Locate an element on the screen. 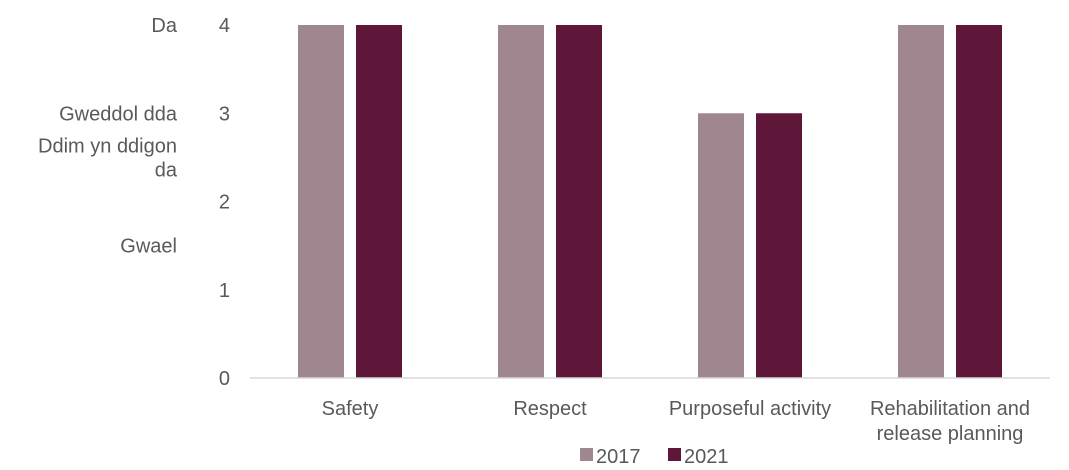 Image resolution: width=1069 pixels, height=470 pixels. rating-label: Gweddol dda is located at coordinates (118, 114).